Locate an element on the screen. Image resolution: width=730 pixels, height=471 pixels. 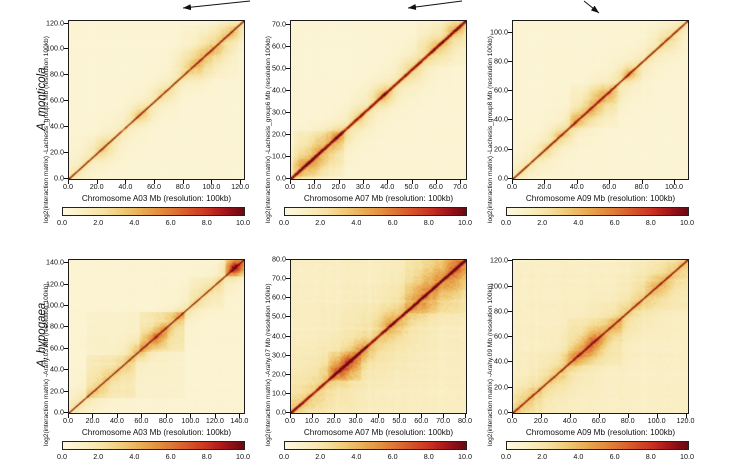
y-axis-tick-label: 120.0 is located at coordinates (55, 284).